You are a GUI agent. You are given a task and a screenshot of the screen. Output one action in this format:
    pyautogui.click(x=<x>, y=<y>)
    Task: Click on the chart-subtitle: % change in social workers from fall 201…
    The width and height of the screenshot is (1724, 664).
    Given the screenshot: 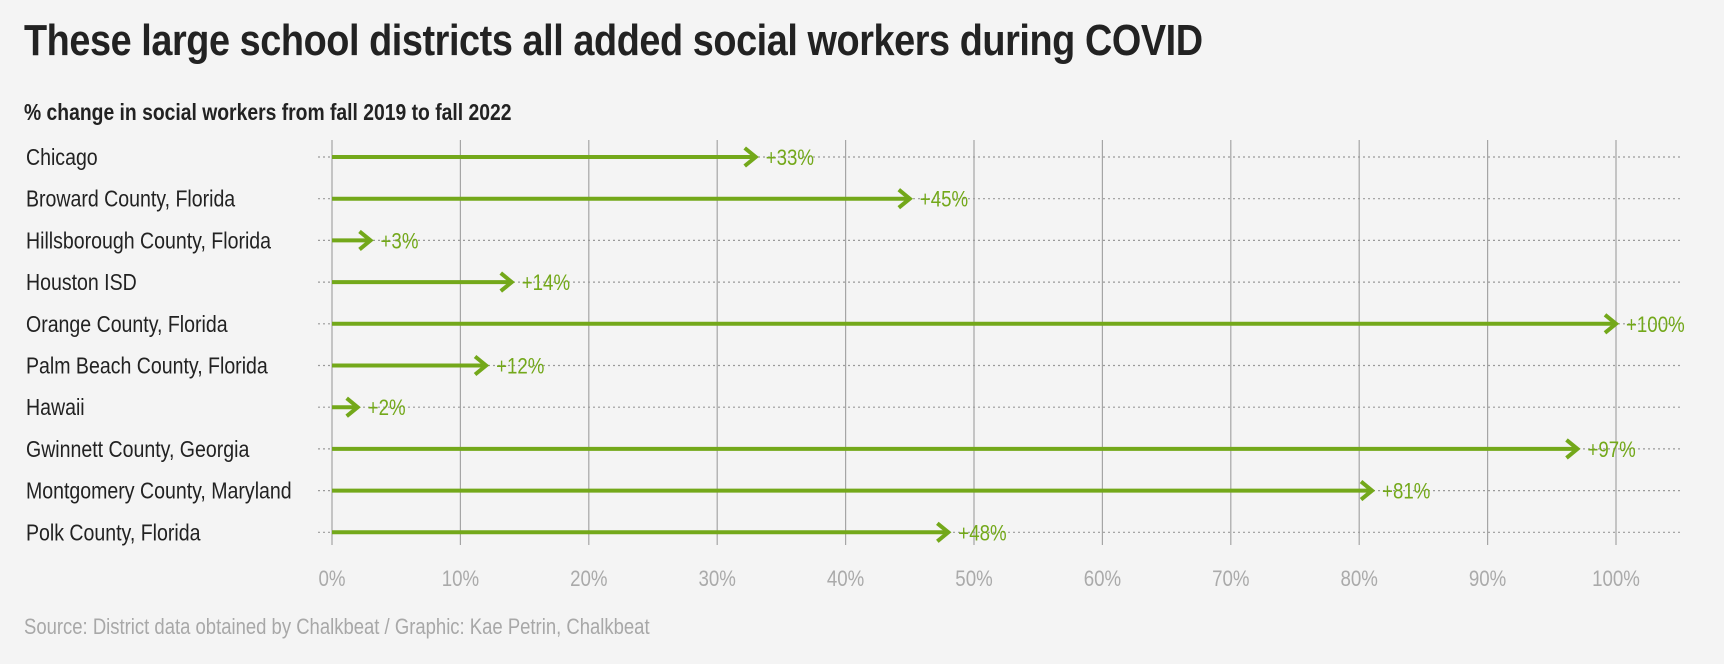 What is the action you would take?
    pyautogui.click(x=268, y=112)
    